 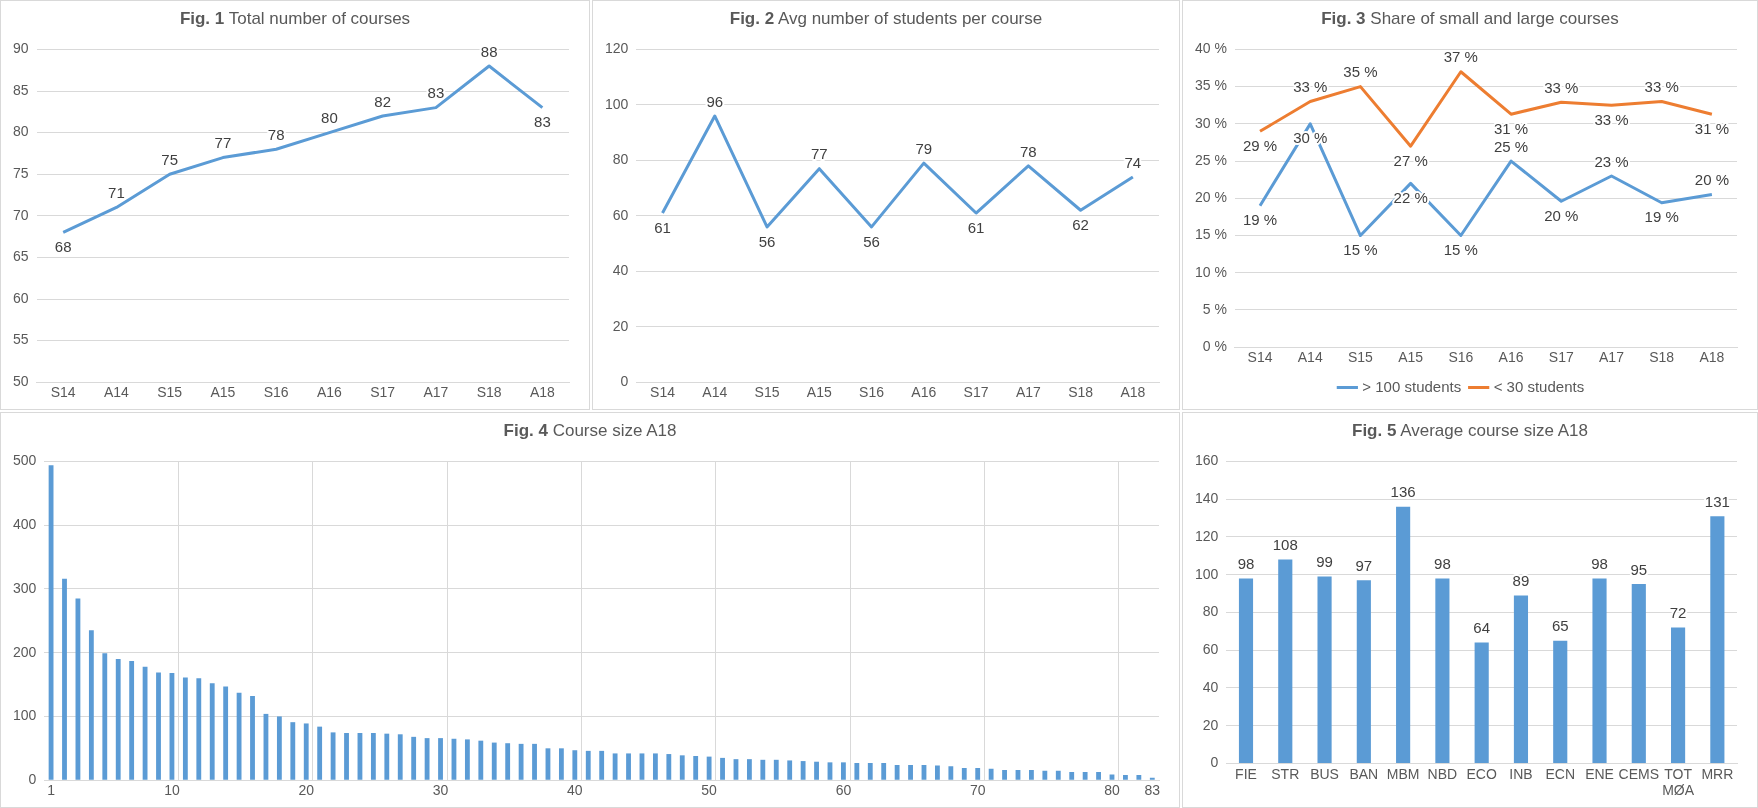 What do you see at coordinates (886, 19) in the screenshot?
I see `chart-title: Fig. 2 Avg number of students per course` at bounding box center [886, 19].